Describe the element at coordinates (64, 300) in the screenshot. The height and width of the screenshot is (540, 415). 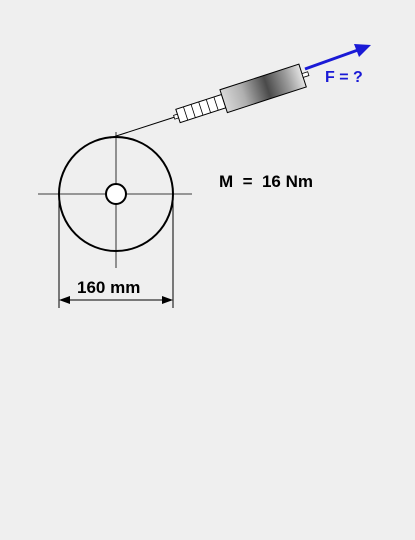
I see `dimension-arrow-left` at that location.